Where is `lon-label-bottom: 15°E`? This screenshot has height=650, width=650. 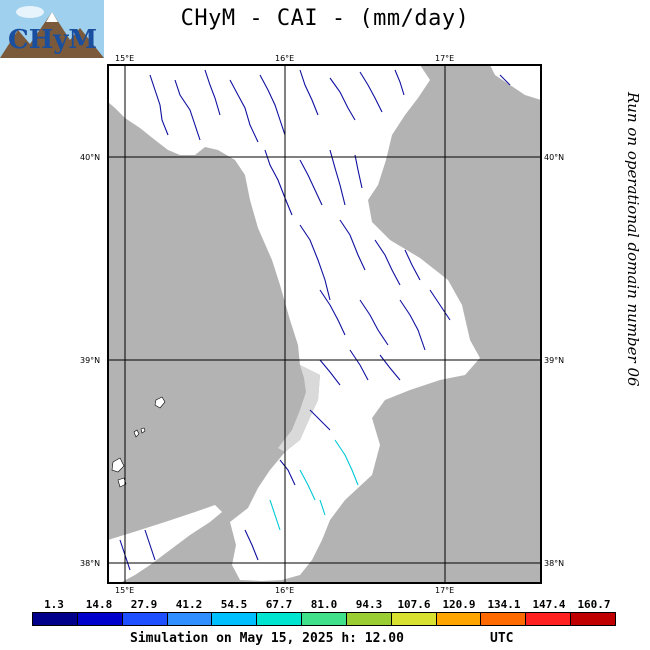
lon-label-bottom: 15°E is located at coordinates (124, 590).